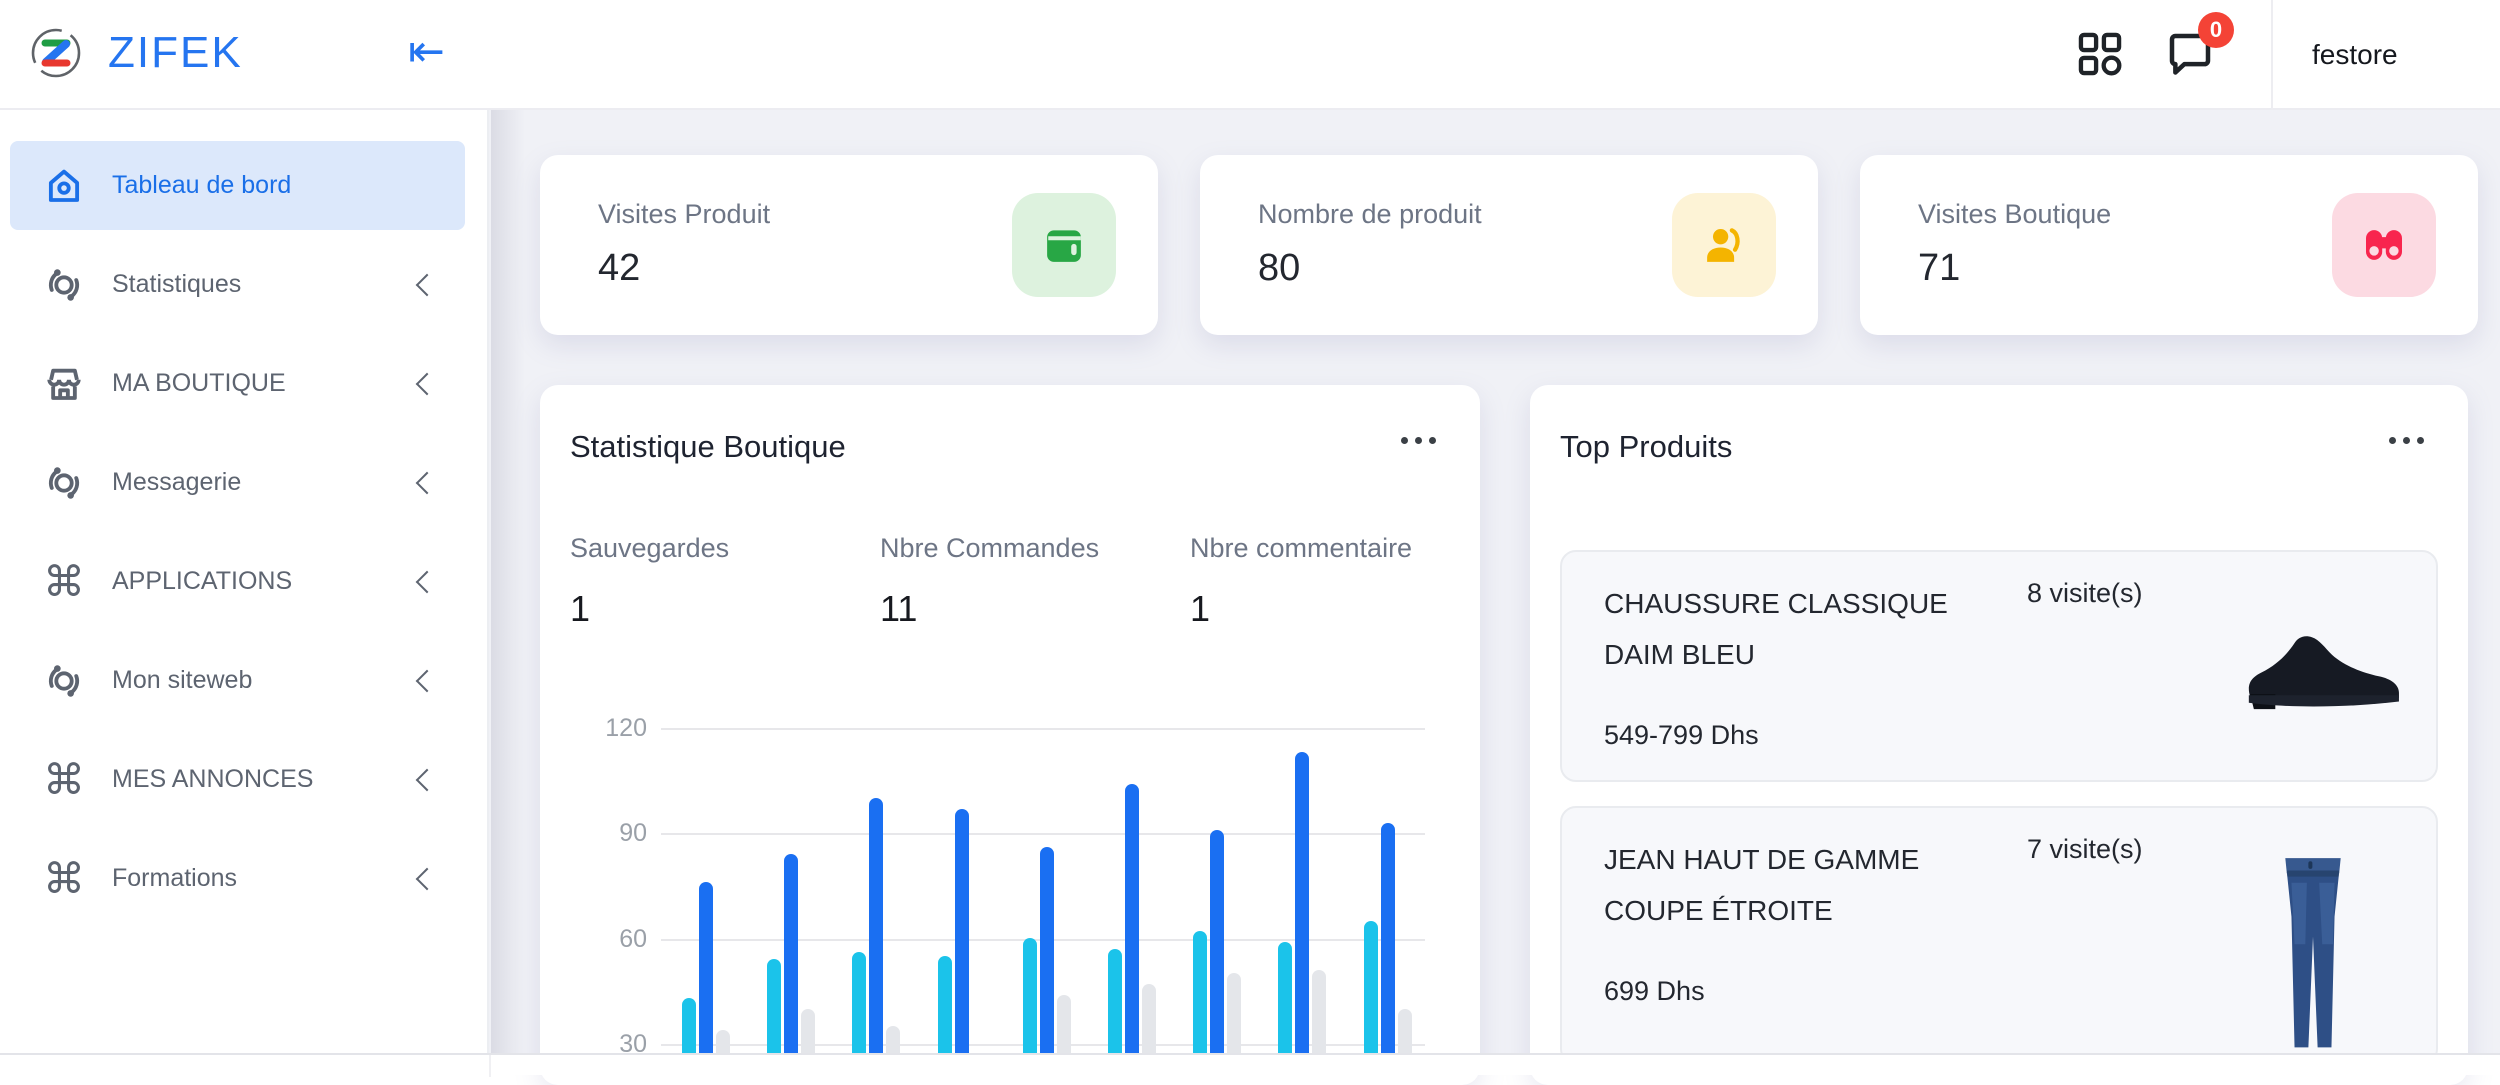 The image size is (2500, 1085). I want to click on y-tick-label: 90, so click(633, 833).